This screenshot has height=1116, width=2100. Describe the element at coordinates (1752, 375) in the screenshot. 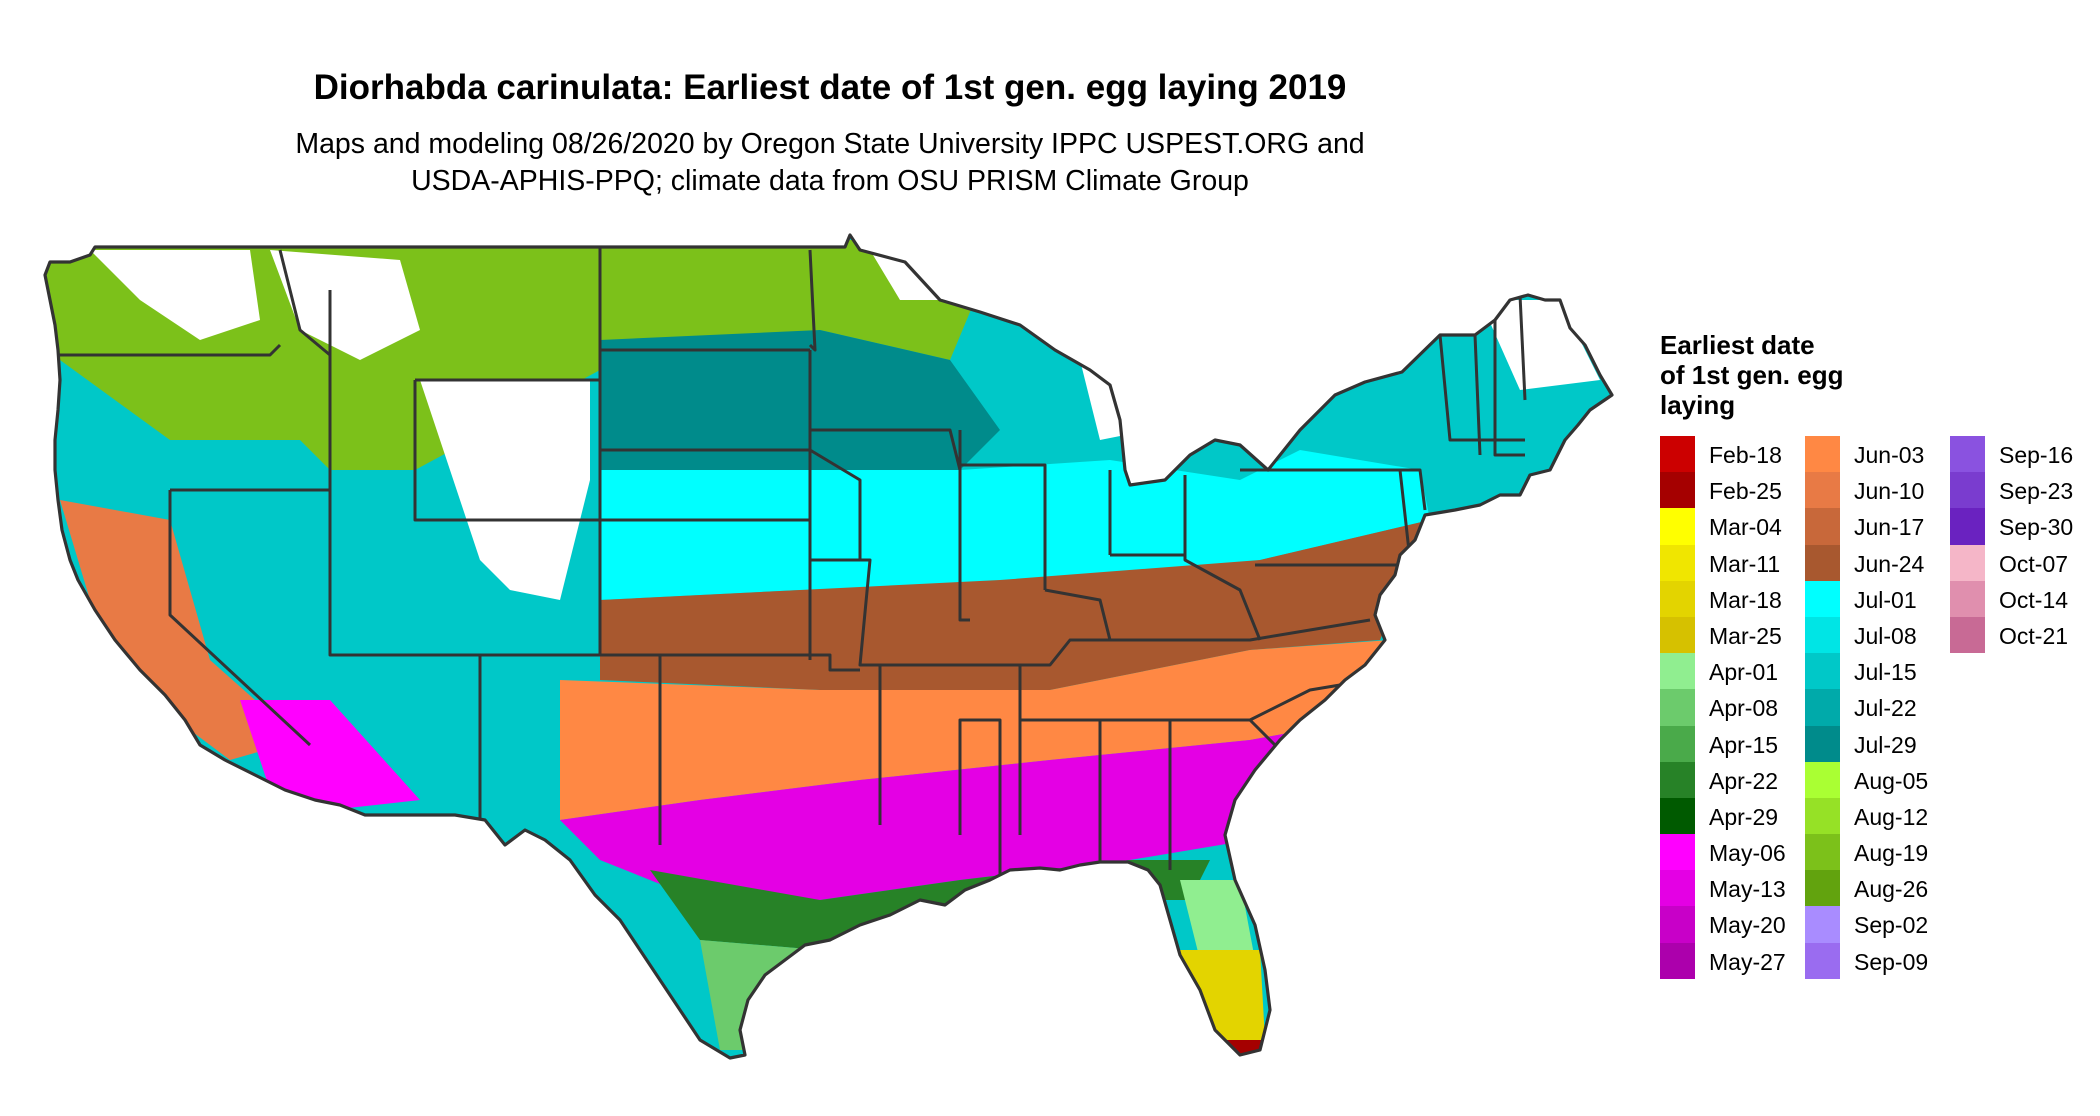

I see `legend-title-line-2: of 1st gen. egg` at that location.